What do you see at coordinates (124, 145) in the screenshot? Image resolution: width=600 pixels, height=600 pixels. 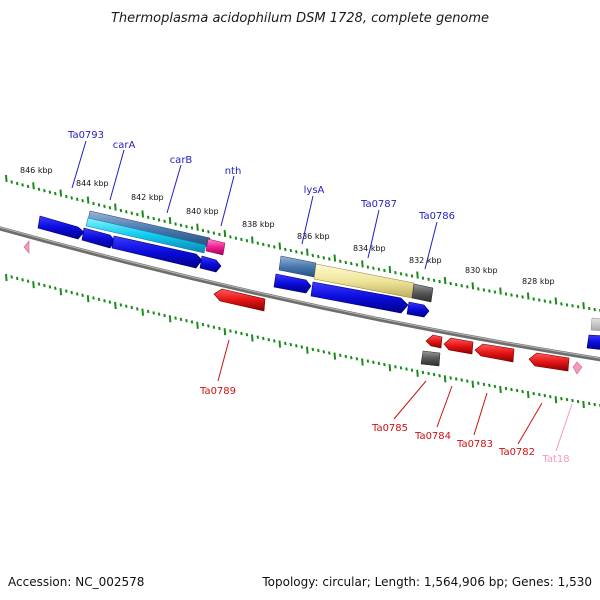 I see `gene-label: carA` at bounding box center [124, 145].